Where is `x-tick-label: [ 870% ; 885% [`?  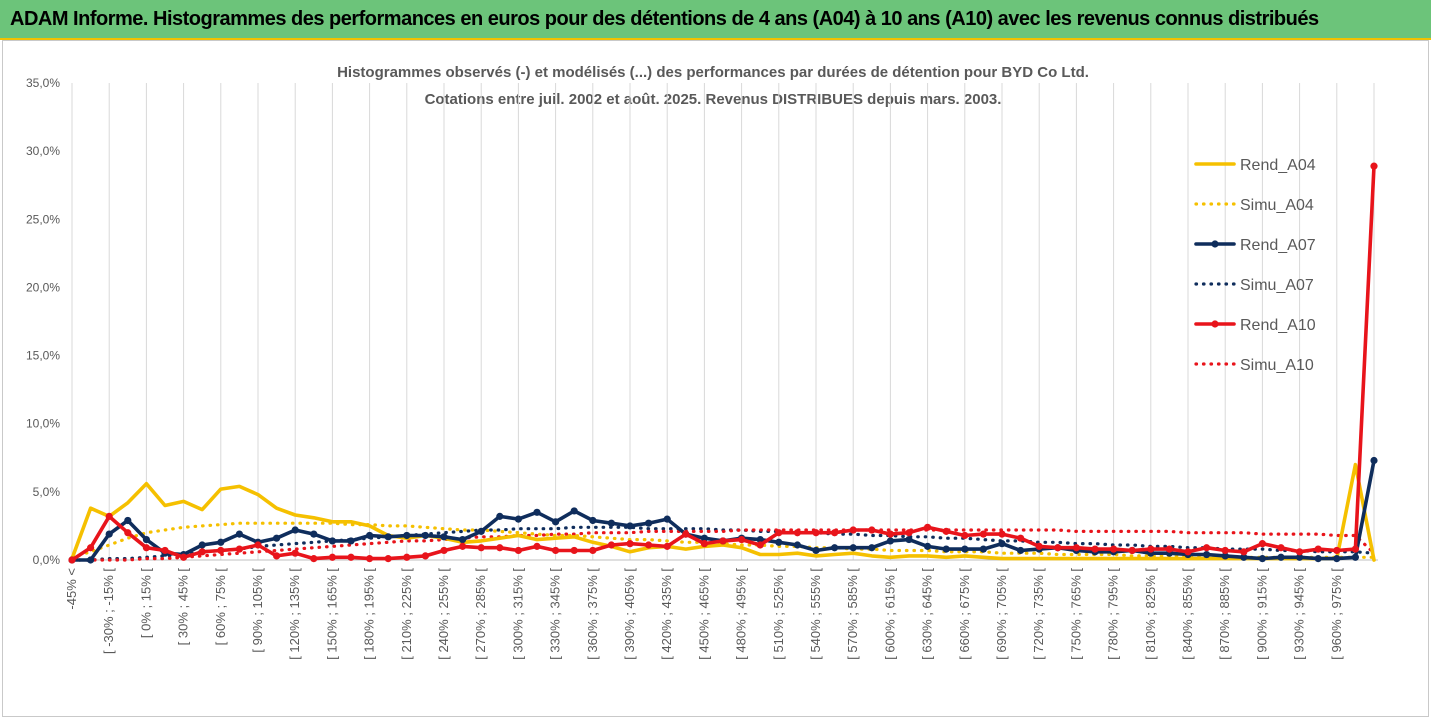 x-tick-label: [ 870% ; 885% [ is located at coordinates (1224, 614).